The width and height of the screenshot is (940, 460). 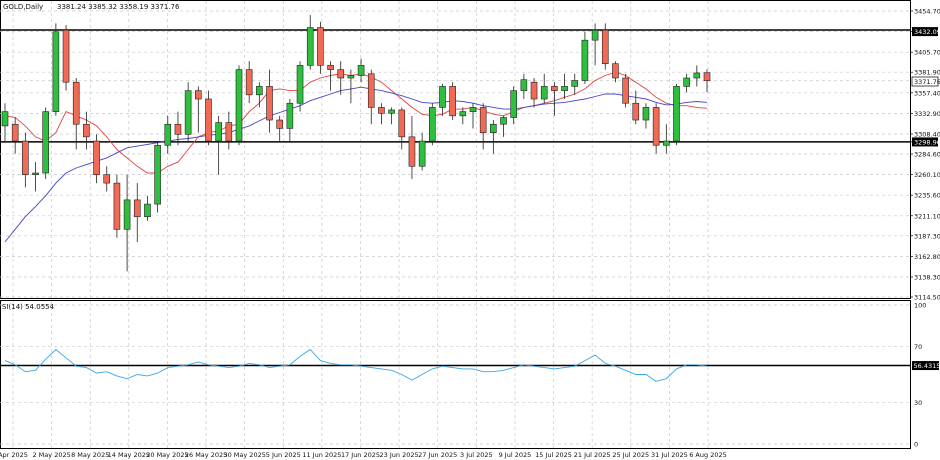 What do you see at coordinates (708, 455) in the screenshot?
I see `date-tick-label: 6 Aug 2025` at bounding box center [708, 455].